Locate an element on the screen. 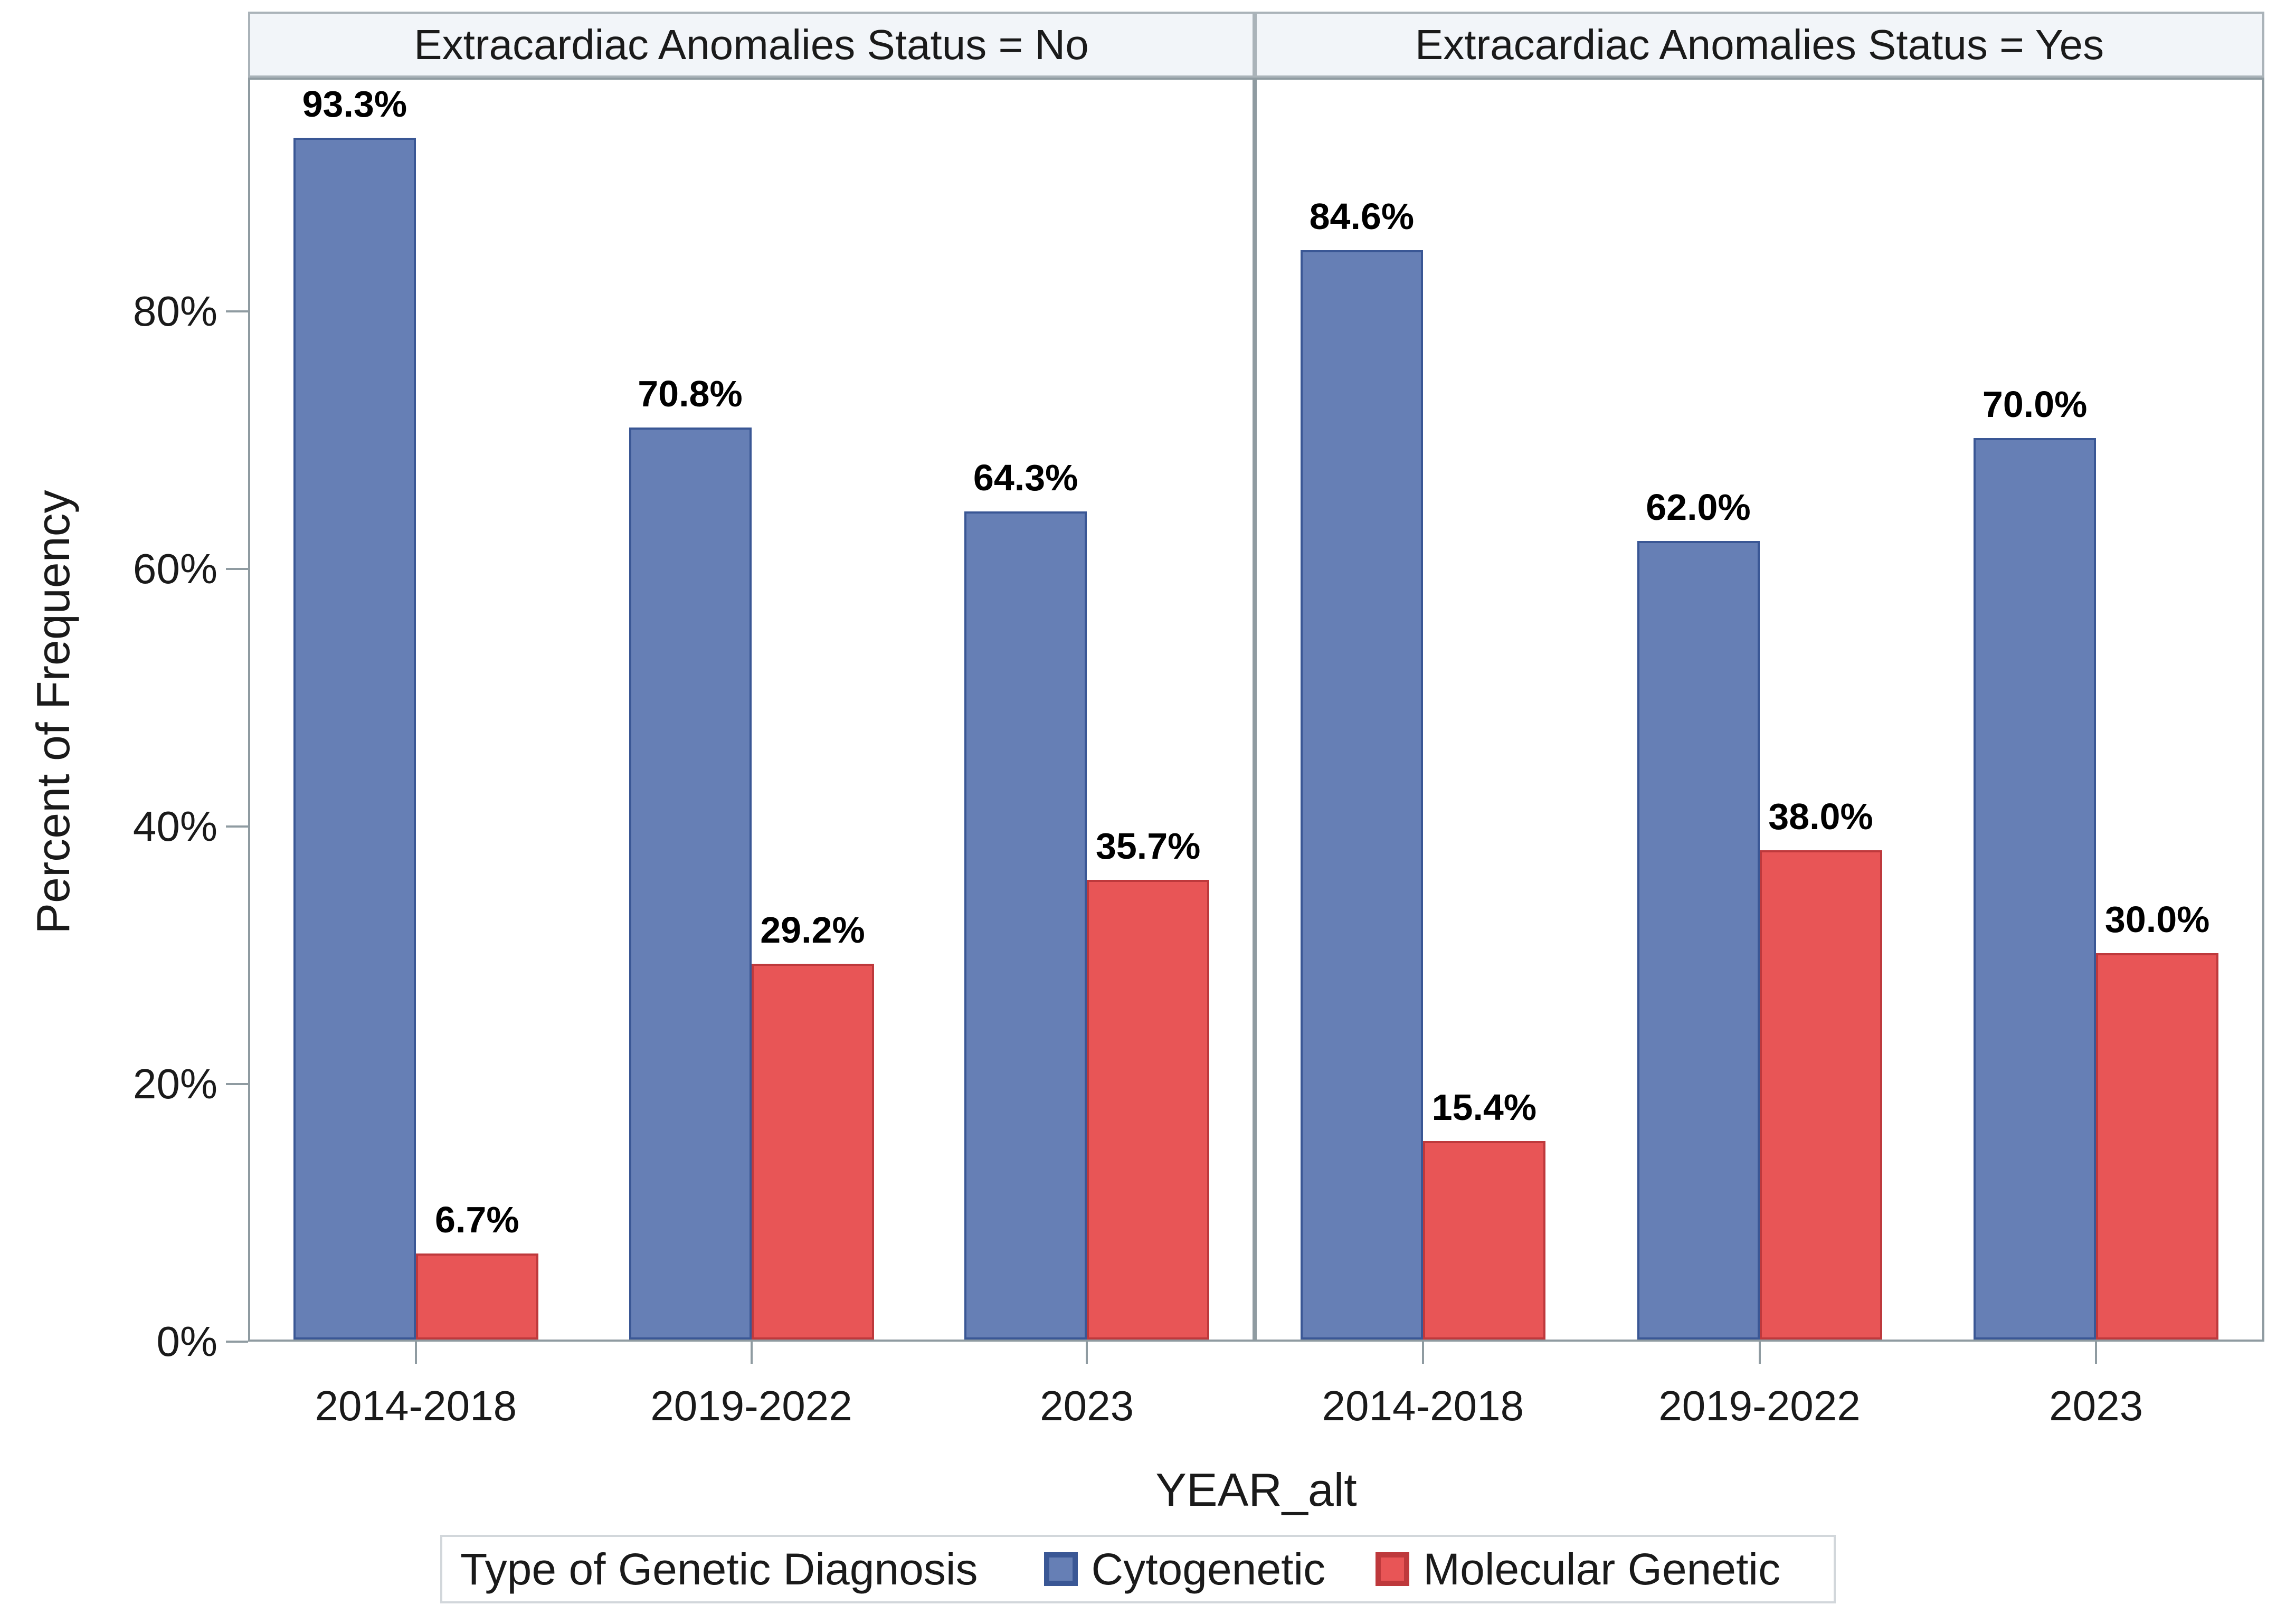  panel-title: Extracardiac Anomalies Status = No is located at coordinates (751, 45).